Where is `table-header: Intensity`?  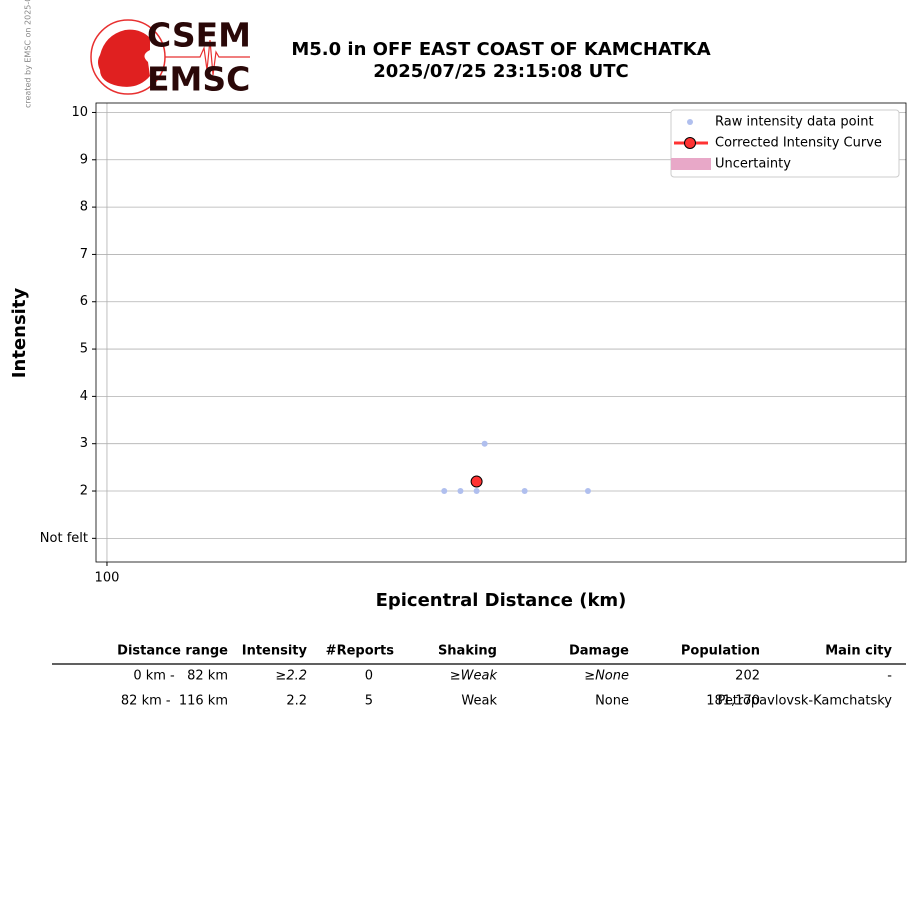 table-header: Intensity is located at coordinates (275, 651).